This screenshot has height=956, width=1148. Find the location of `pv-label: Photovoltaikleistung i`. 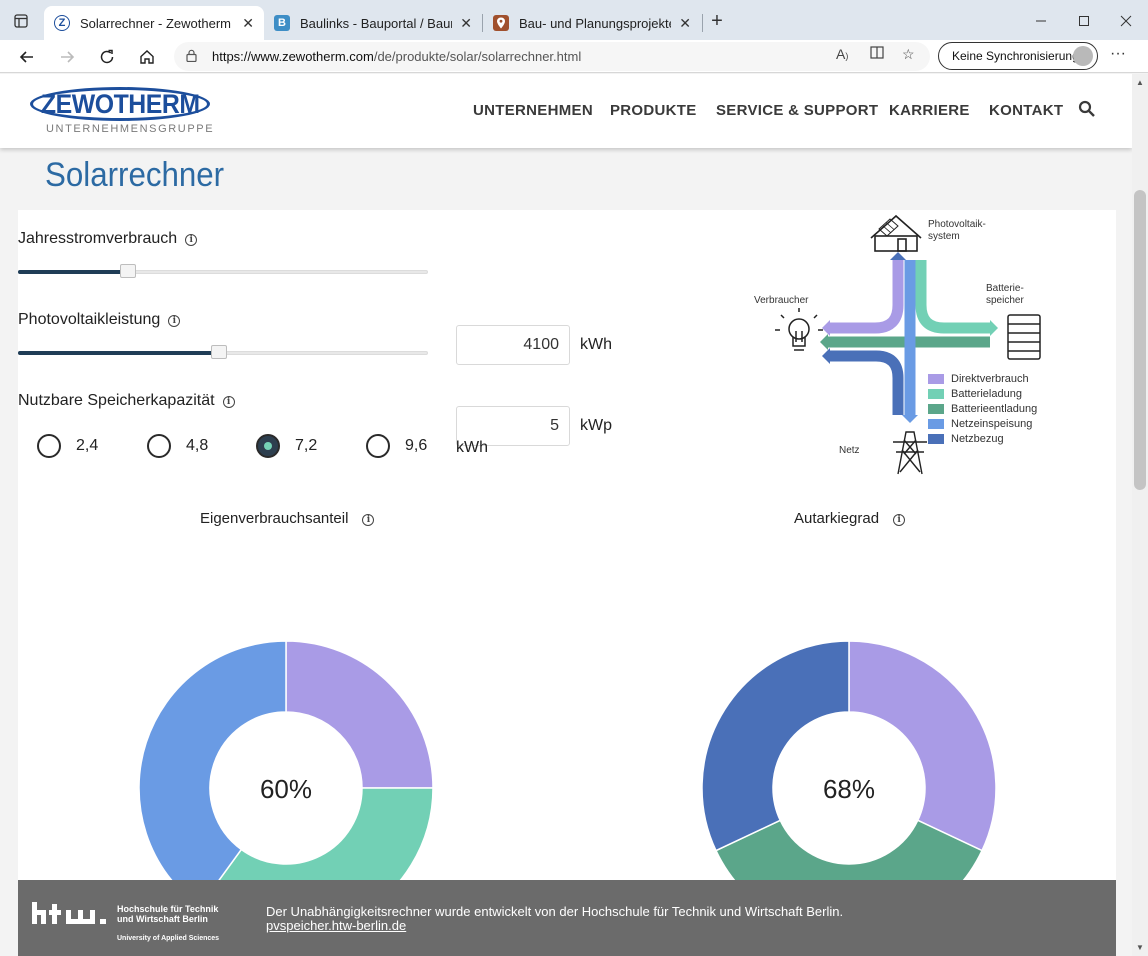

pv-label: Photovoltaikleistung i is located at coordinates (99, 320).